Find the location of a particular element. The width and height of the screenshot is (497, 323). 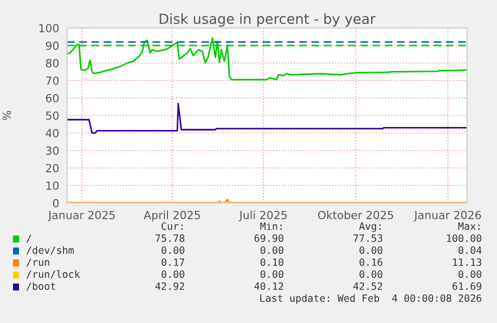

y-tick-label: 100 is located at coordinates (49, 28).